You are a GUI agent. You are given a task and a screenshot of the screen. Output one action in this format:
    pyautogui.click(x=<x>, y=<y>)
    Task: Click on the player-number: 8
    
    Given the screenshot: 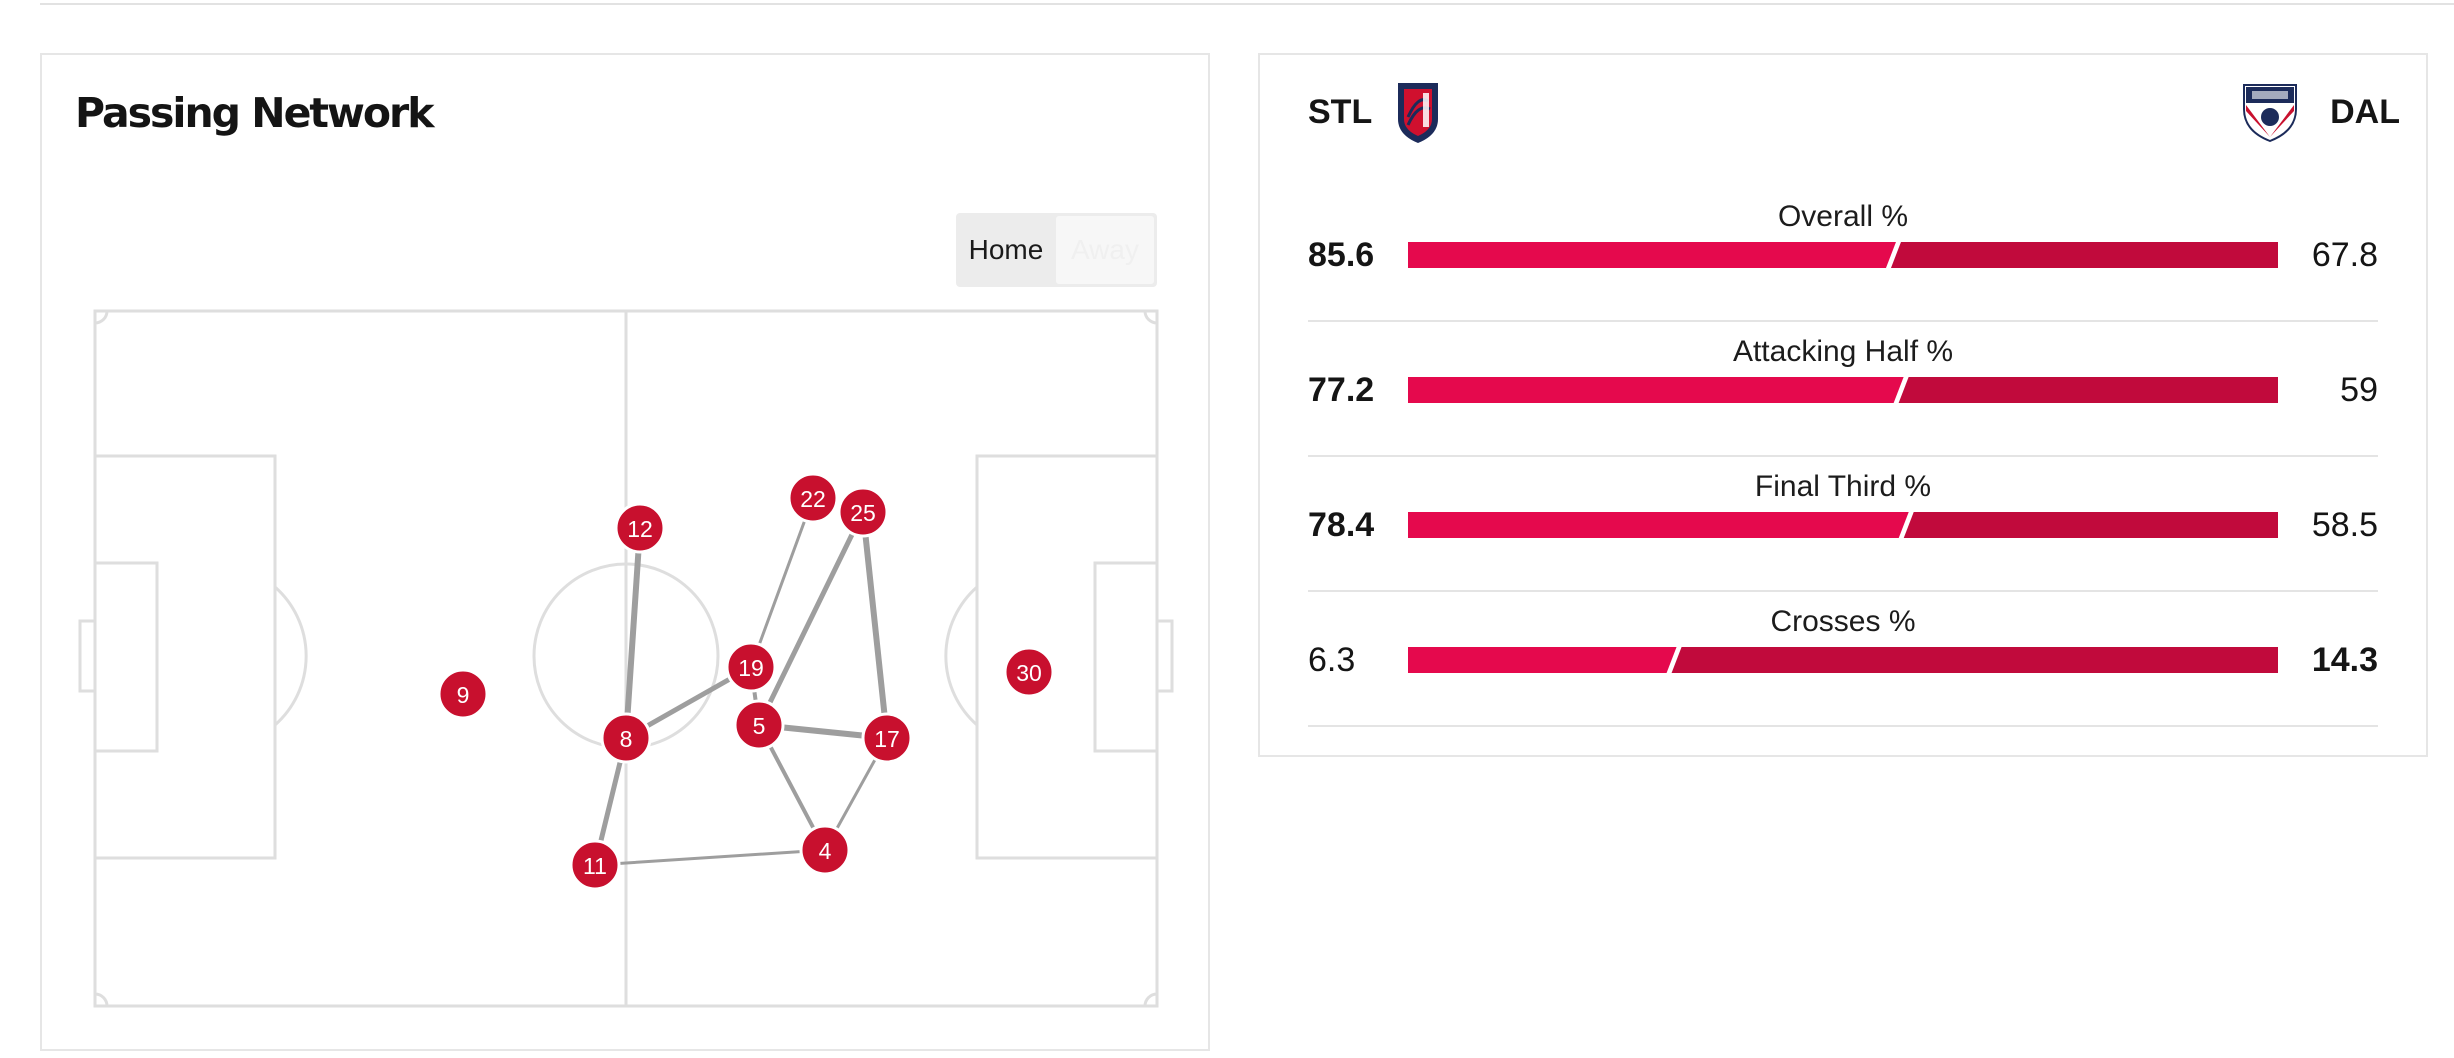 What is the action you would take?
    pyautogui.click(x=626, y=739)
    